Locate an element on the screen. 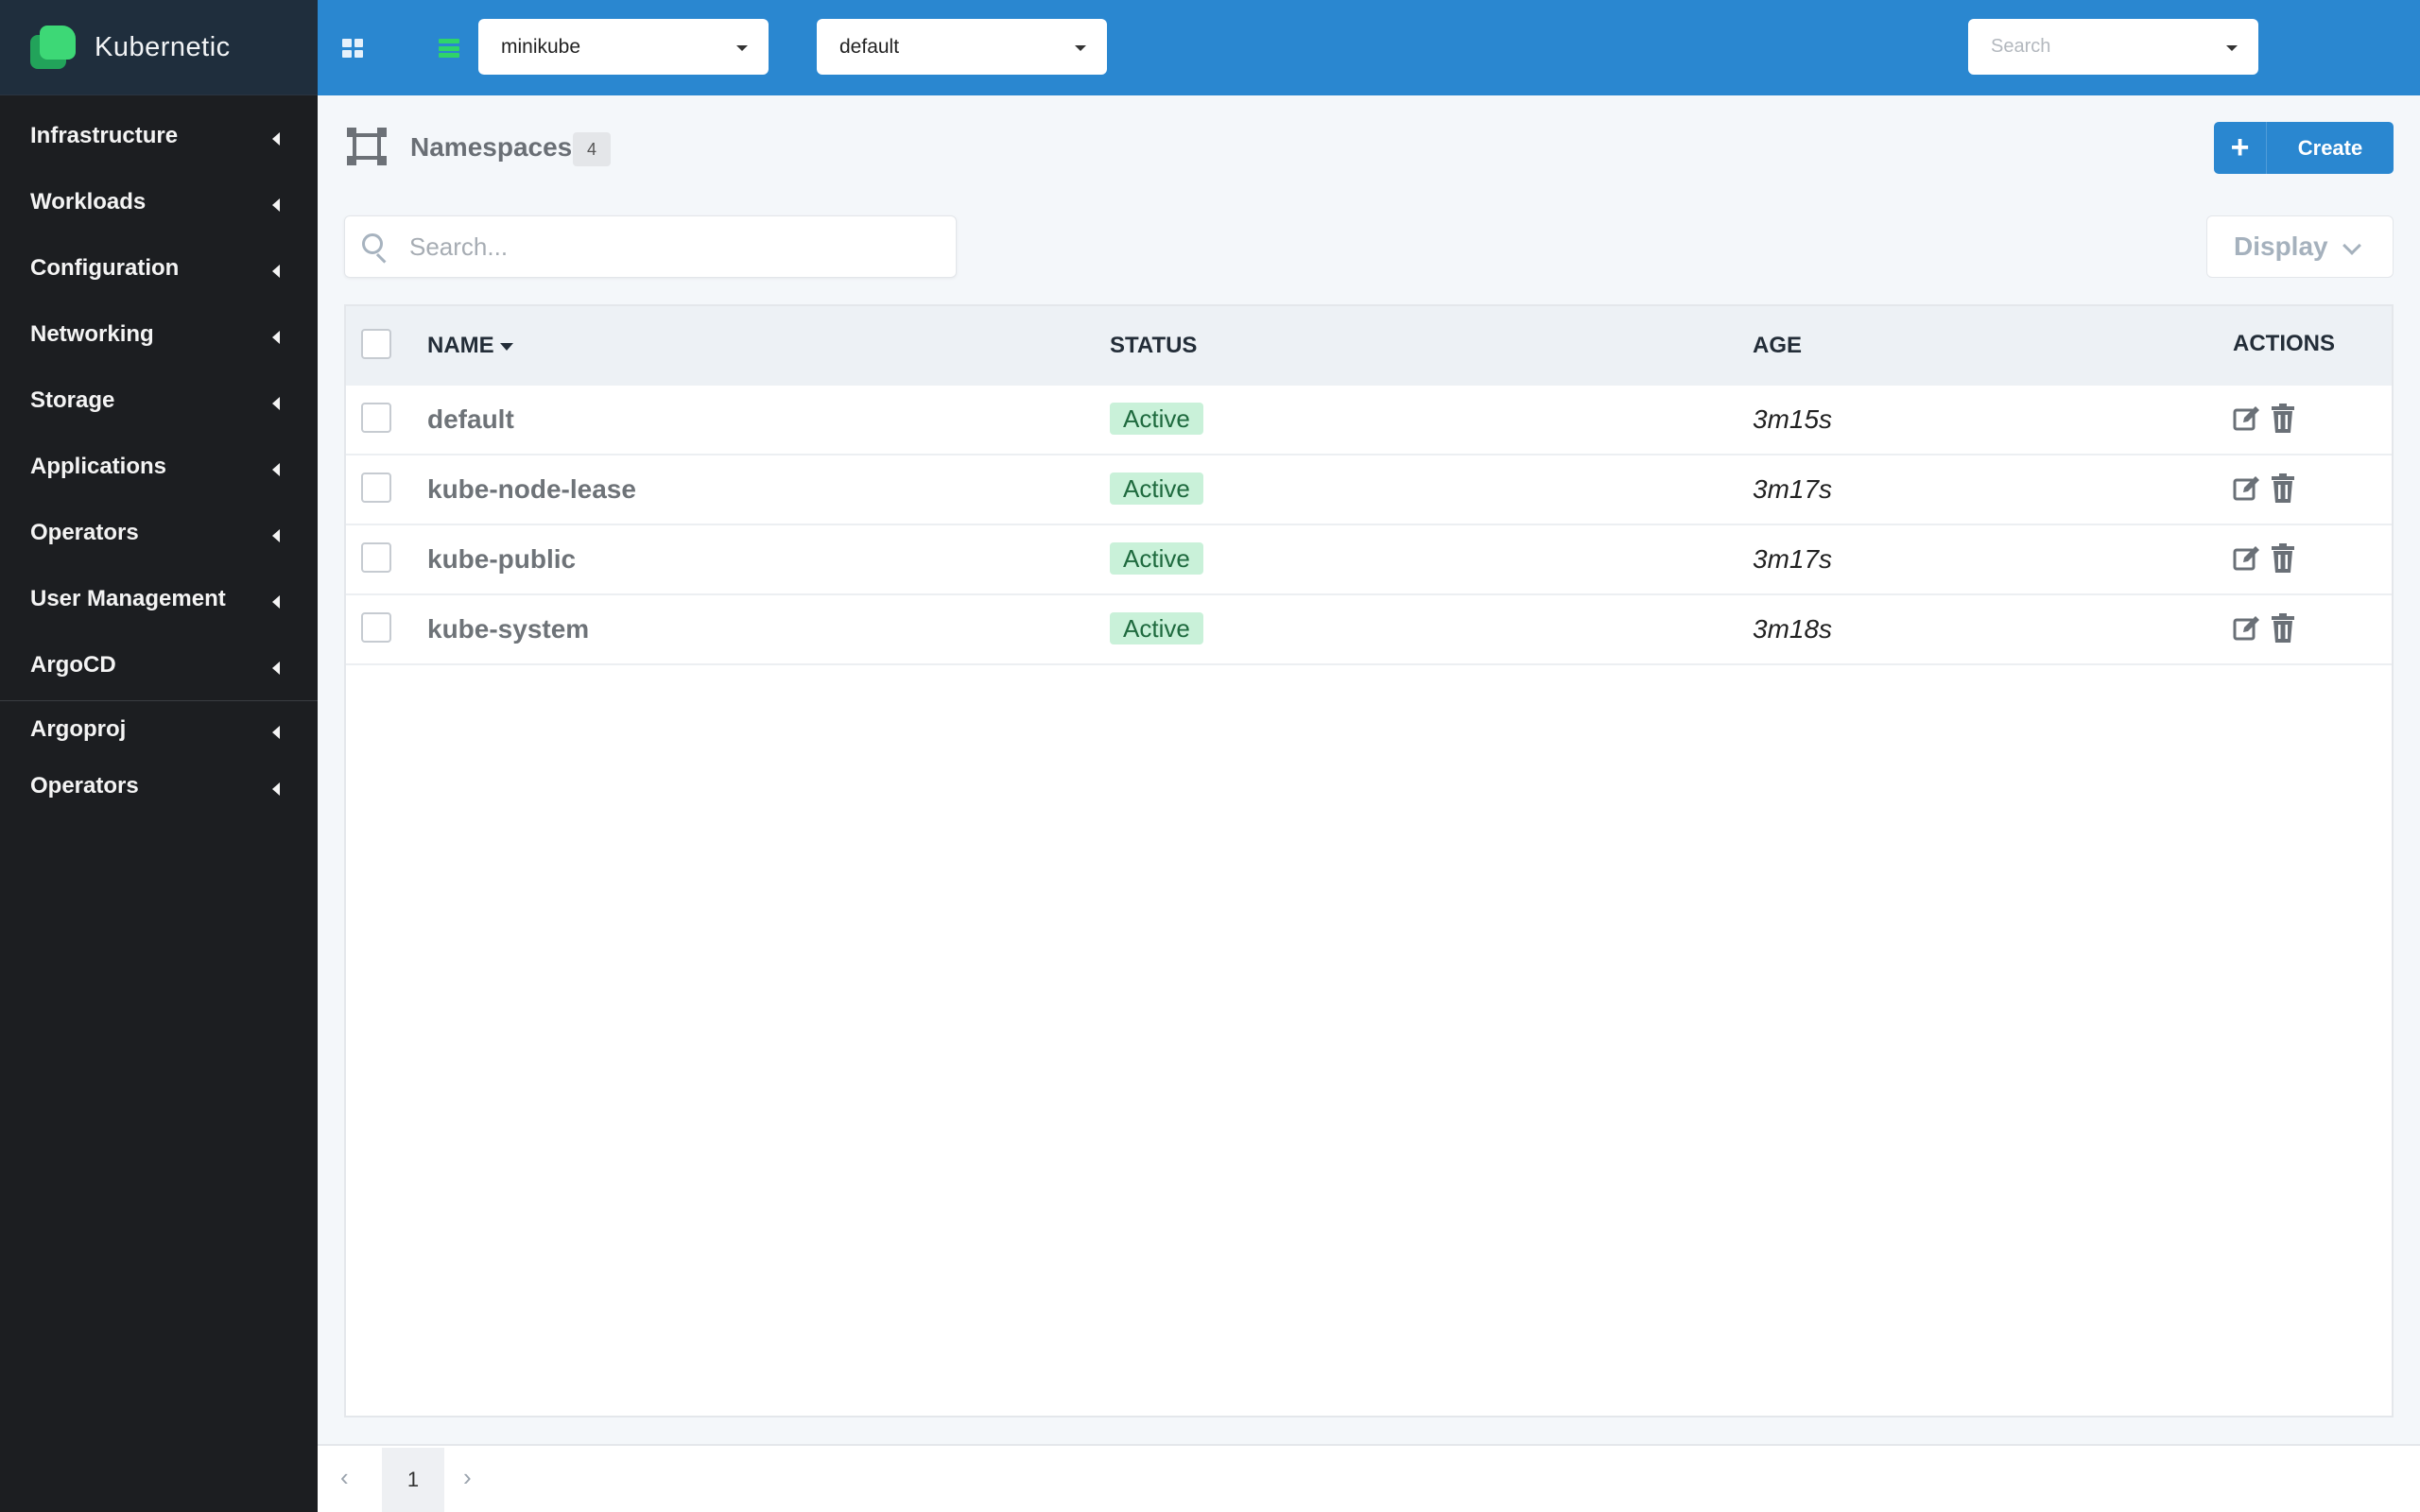 The width and height of the screenshot is (2420, 1512). namespace-select: default is located at coordinates (962, 47).